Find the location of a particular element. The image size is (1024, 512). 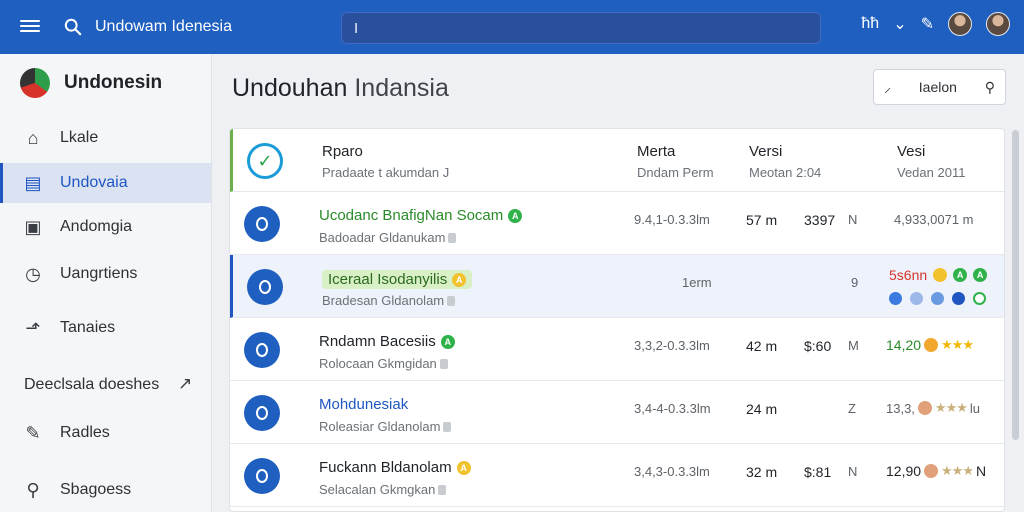

row-rating: 12,90 ★★★ N is located at coordinates (936, 471).